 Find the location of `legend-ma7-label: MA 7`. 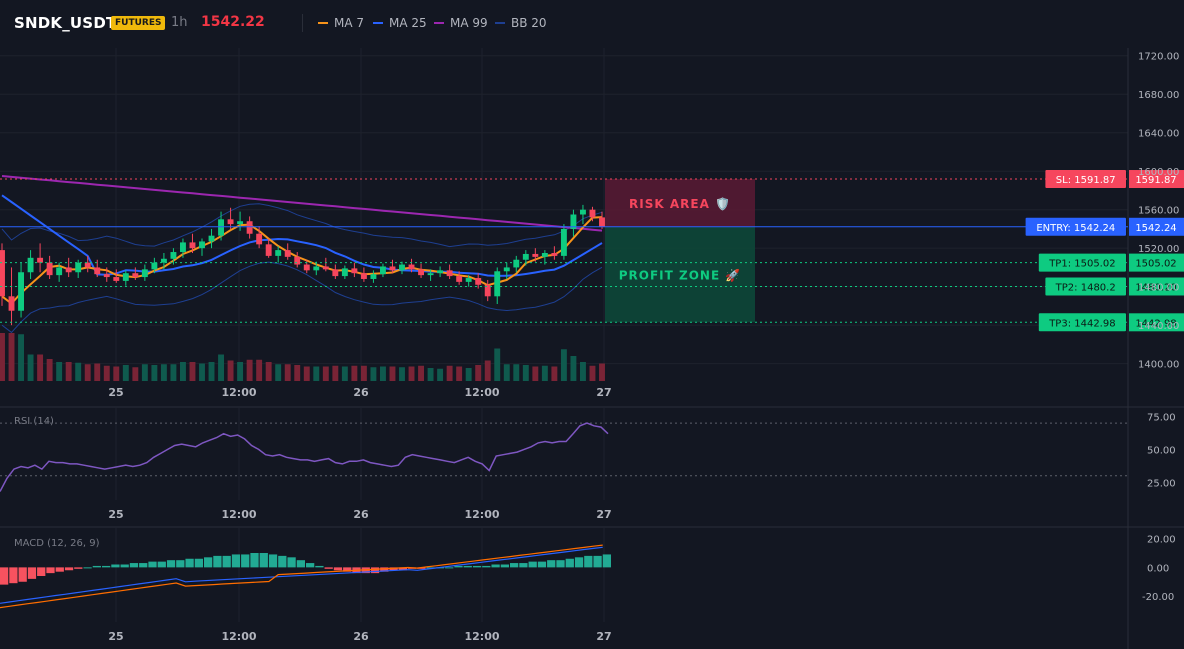

legend-ma7-label: MA 7 is located at coordinates (349, 23).